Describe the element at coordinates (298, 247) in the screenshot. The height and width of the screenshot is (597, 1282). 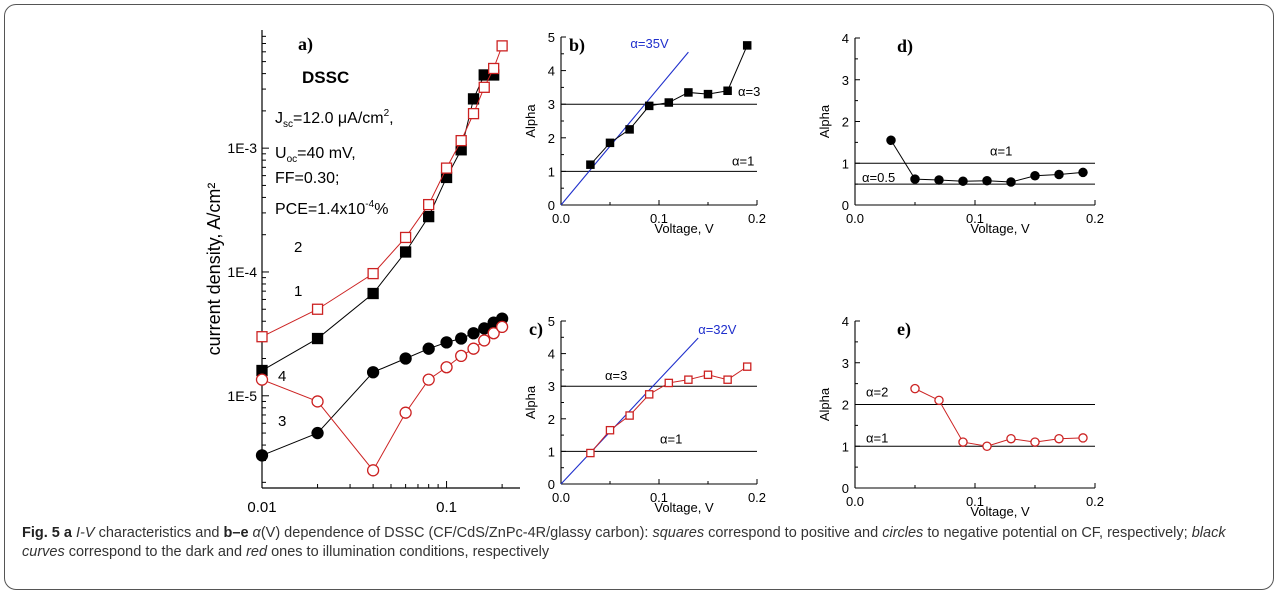
I see `panel-a-series-label: 2` at that location.